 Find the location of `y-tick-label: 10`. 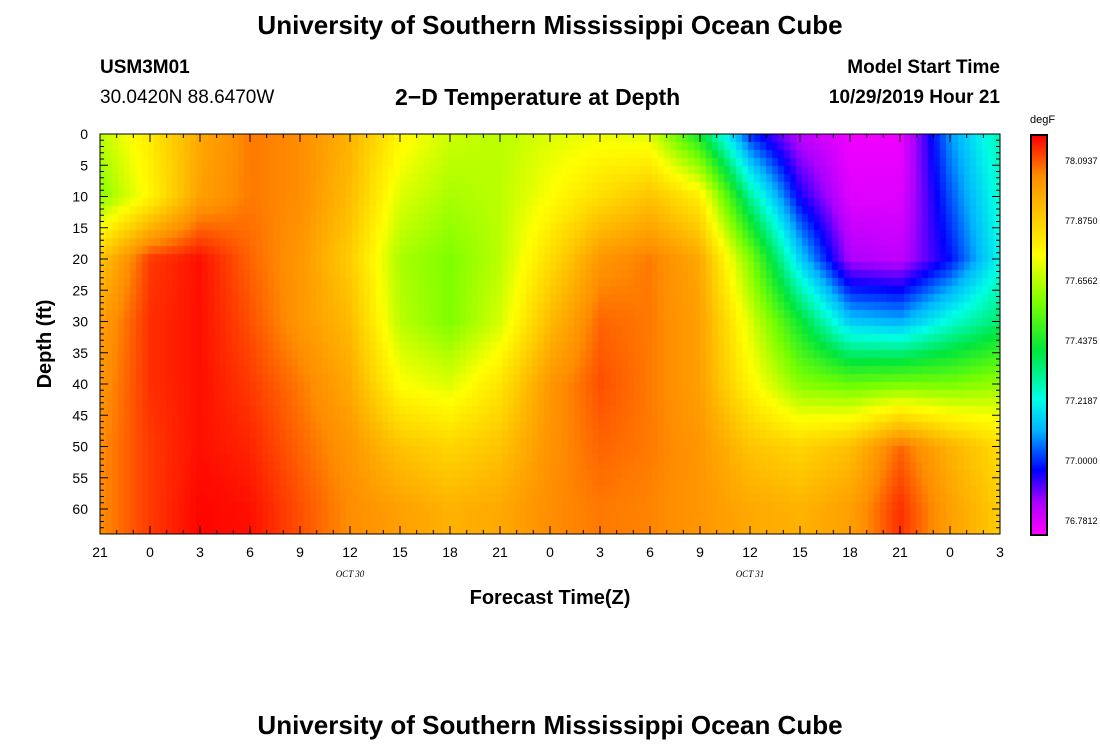

y-tick-label: 10 is located at coordinates (80, 197).